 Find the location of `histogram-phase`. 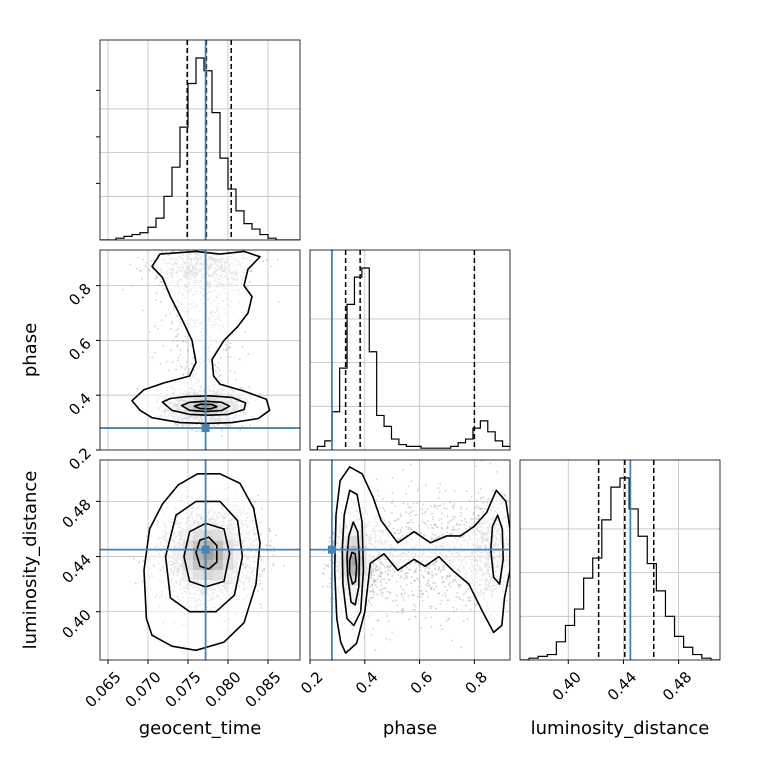

histogram-phase is located at coordinates (410, 358).